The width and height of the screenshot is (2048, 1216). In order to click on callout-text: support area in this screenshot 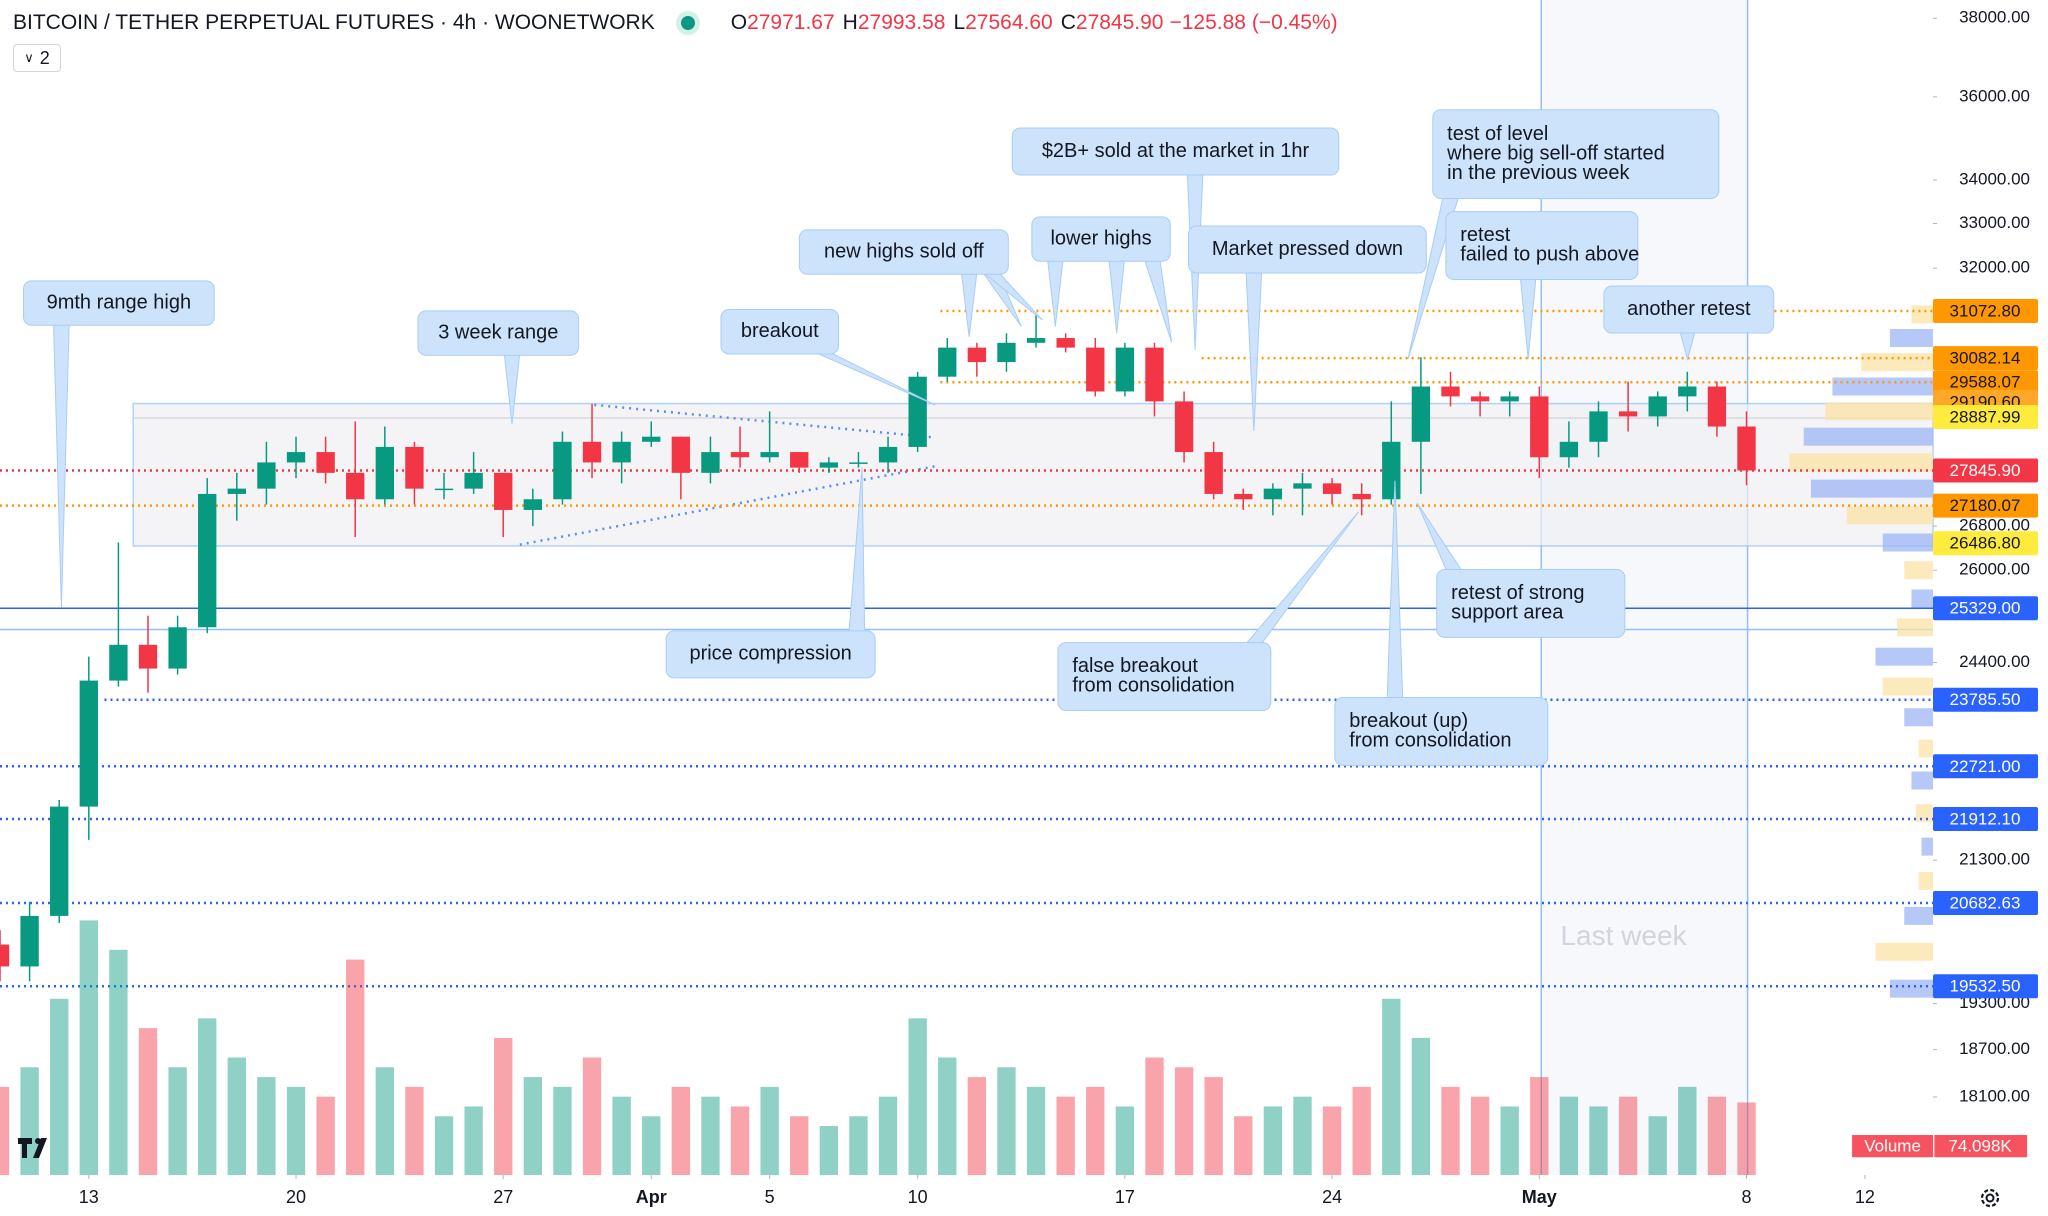, I will do `click(1507, 613)`.